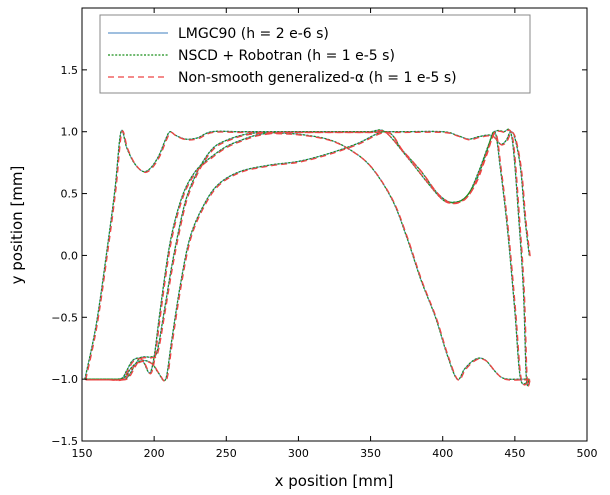  I want to click on x-tick-label: 250, so click(226, 453).